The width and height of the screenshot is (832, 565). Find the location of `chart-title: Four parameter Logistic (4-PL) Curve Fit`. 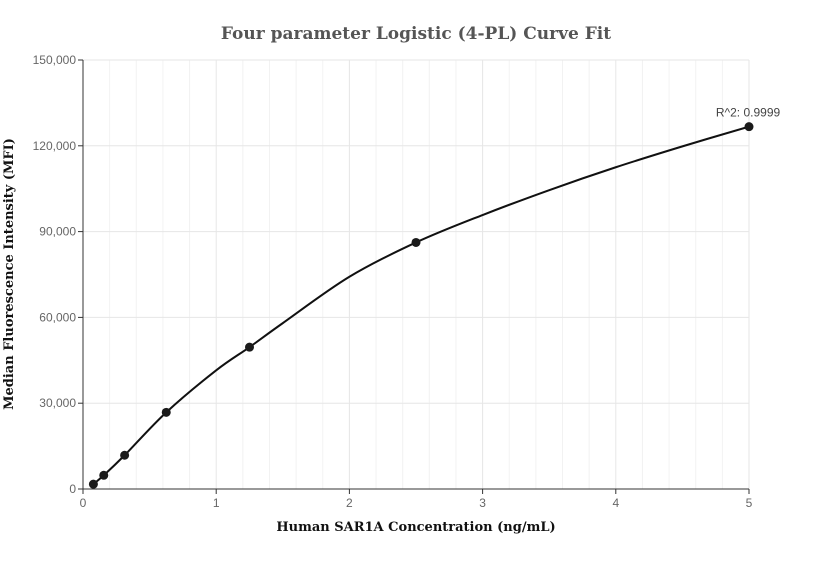

chart-title: Four parameter Logistic (4-PL) Curve Fit is located at coordinates (416, 34).